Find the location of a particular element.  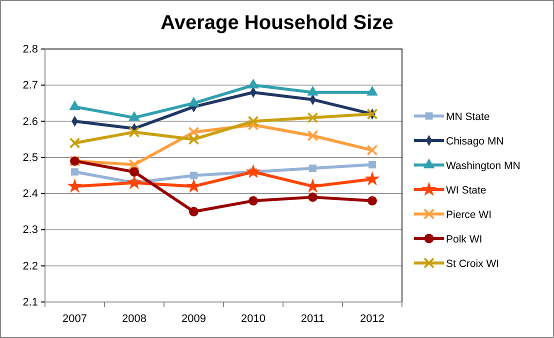

x-tick-label: 2011 is located at coordinates (312, 318).